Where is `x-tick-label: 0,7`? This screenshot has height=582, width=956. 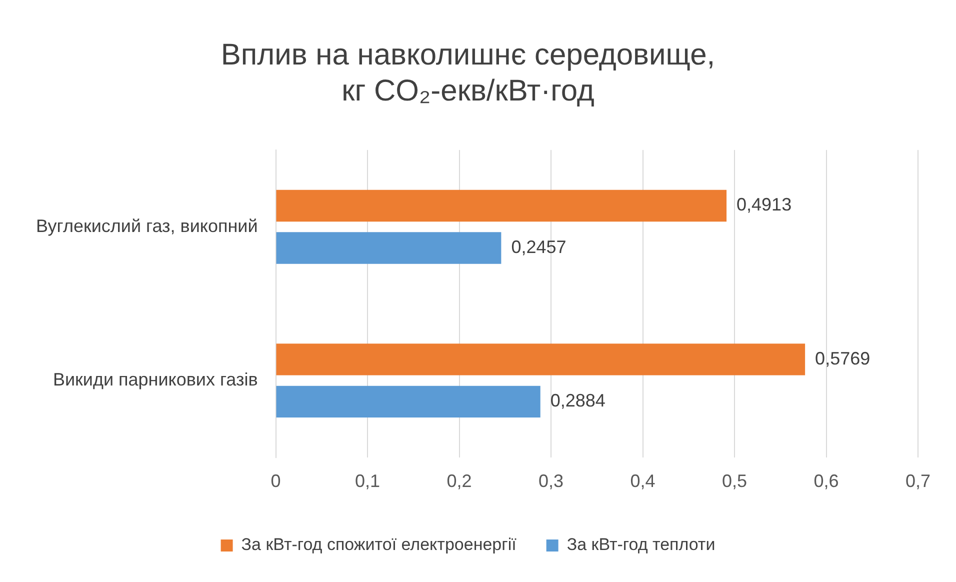
x-tick-label: 0,7 is located at coordinates (918, 481).